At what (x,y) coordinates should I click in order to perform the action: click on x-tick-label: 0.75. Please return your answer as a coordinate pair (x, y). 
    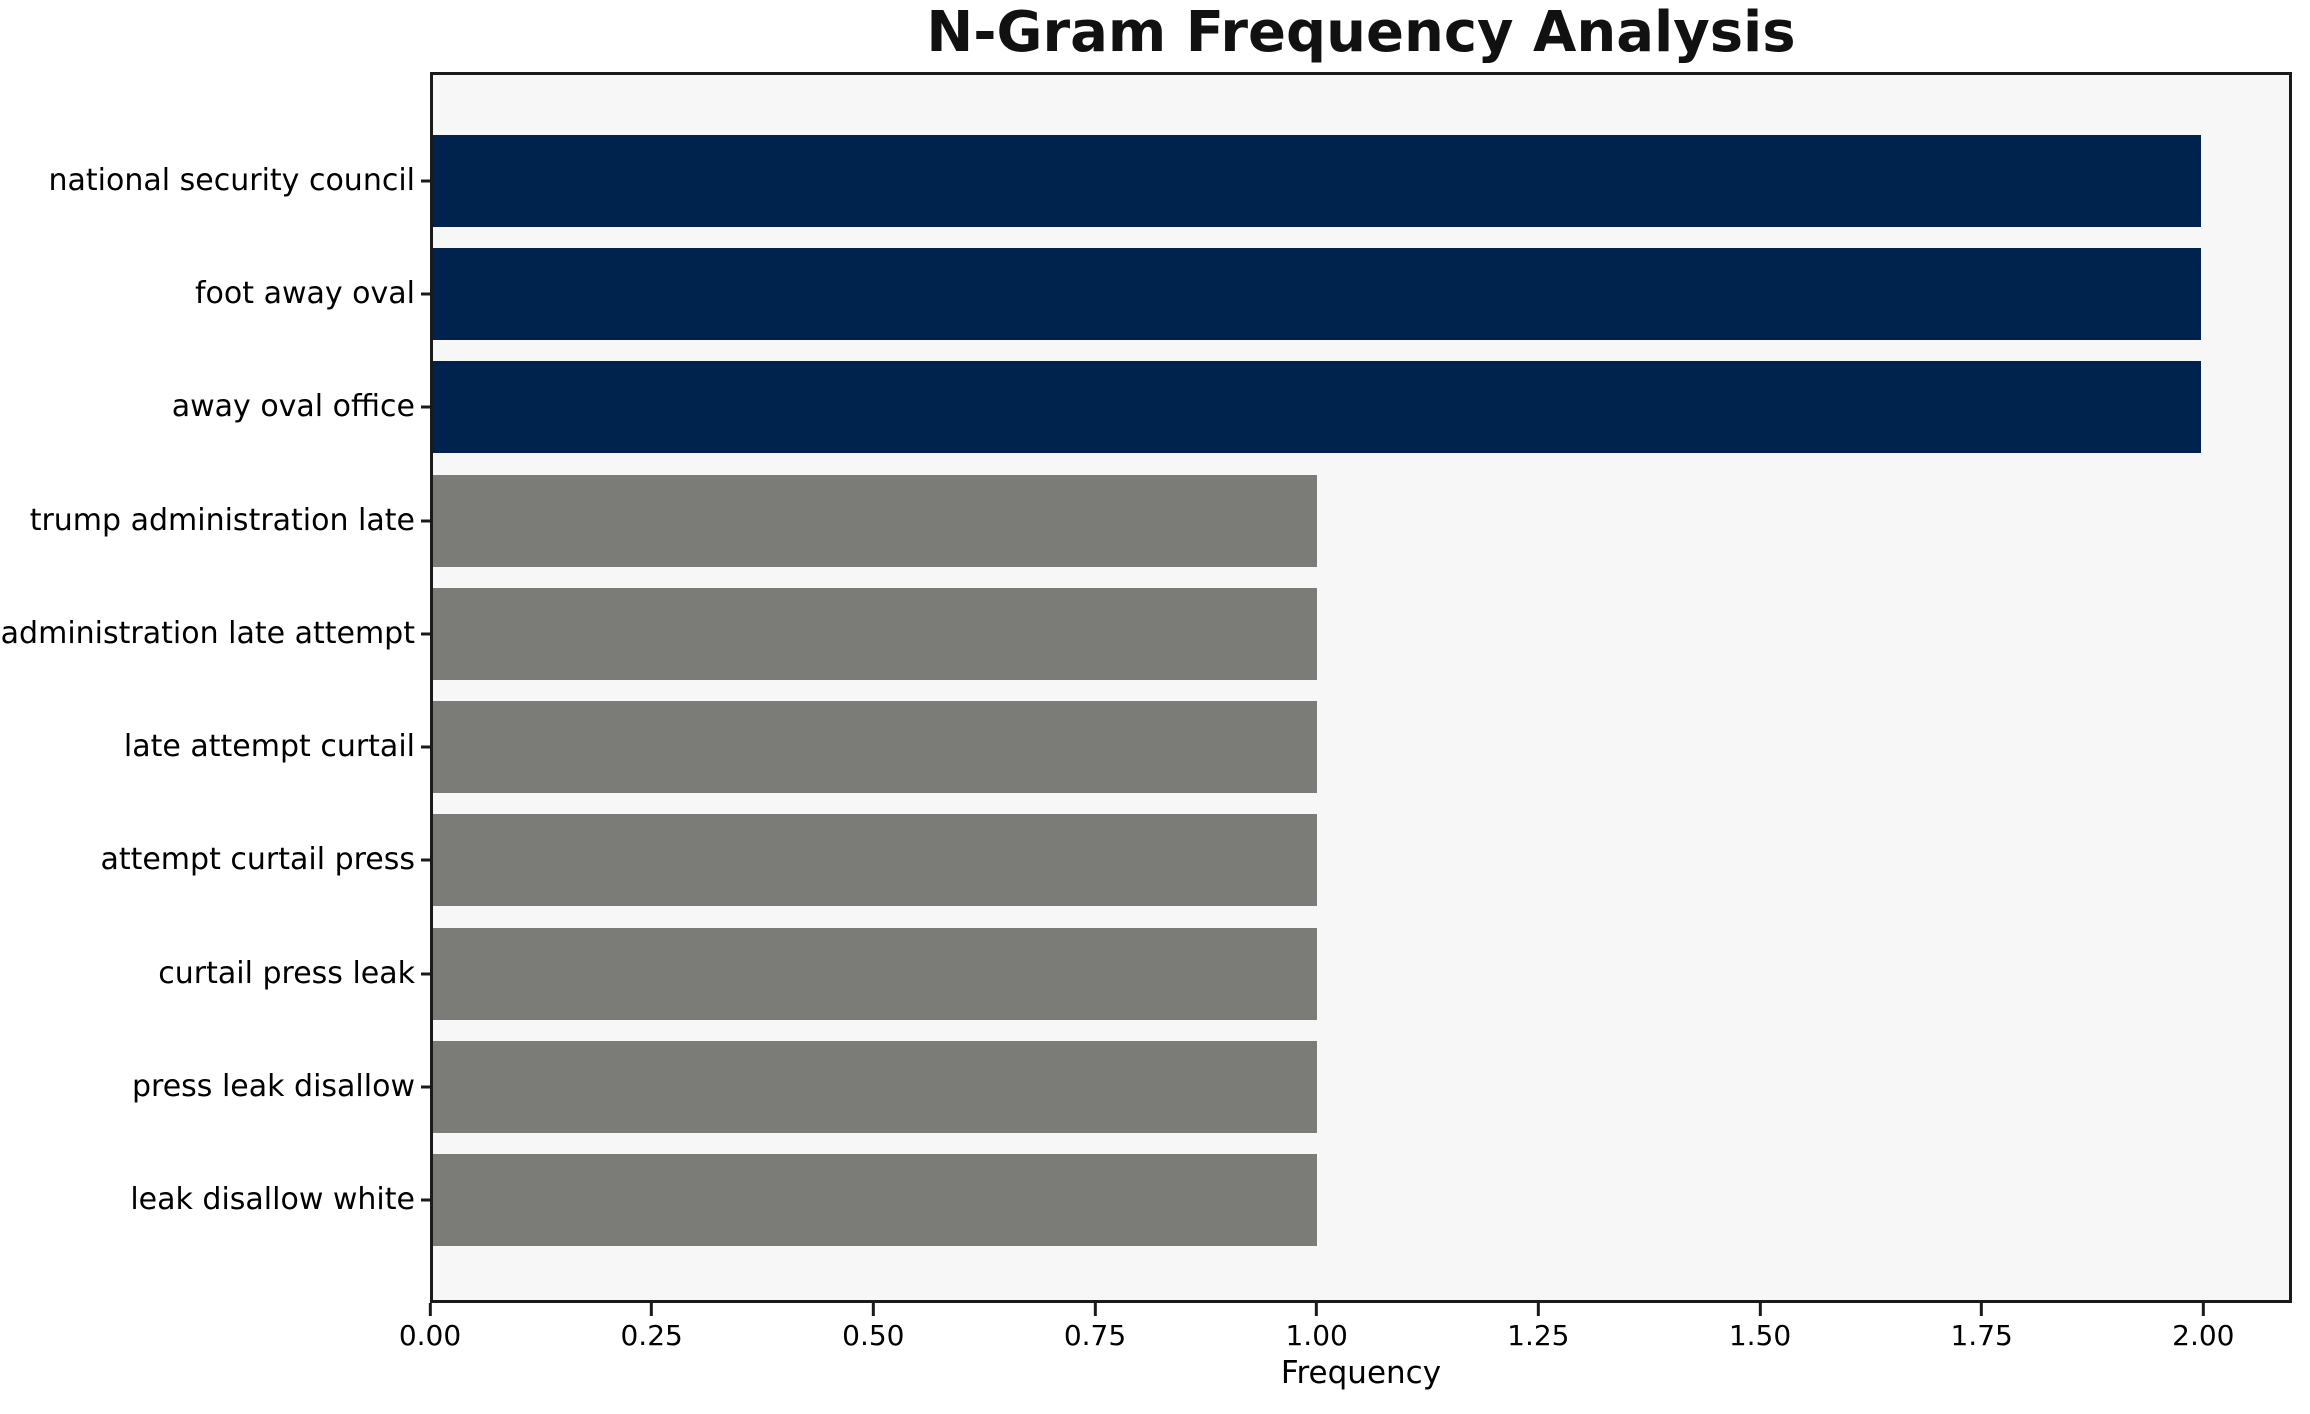
    Looking at the image, I should click on (1095, 1335).